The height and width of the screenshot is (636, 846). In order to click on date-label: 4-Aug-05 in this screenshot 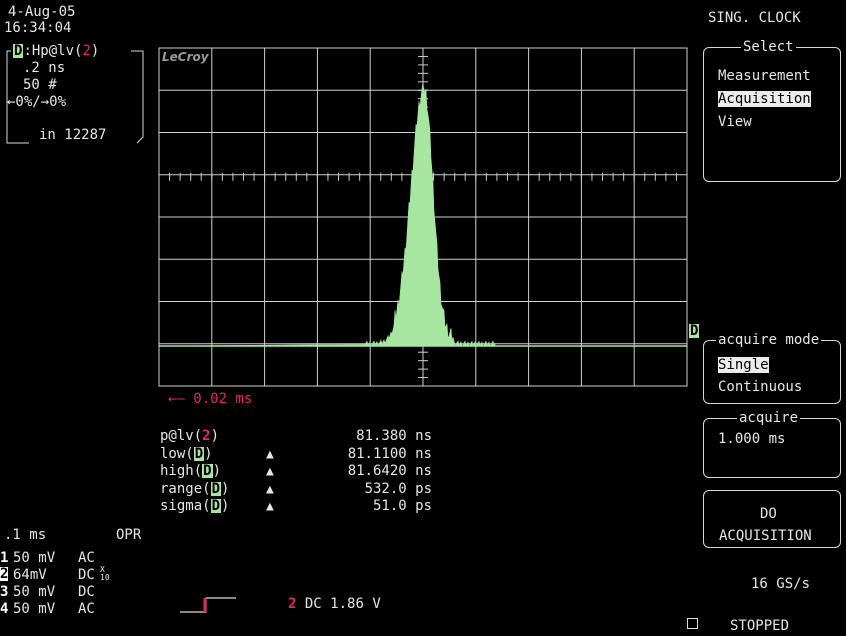, I will do `click(42, 12)`.